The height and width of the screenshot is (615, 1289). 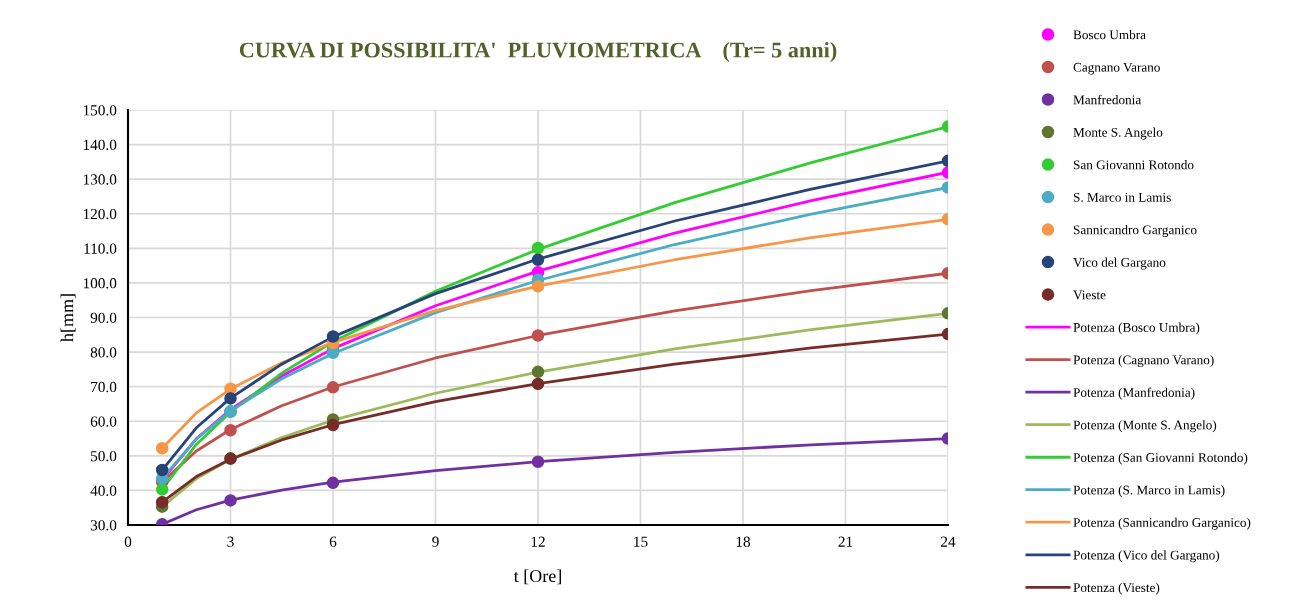 What do you see at coordinates (1146, 556) in the screenshot?
I see `legend-label: Potenza (Vico del Gargano)` at bounding box center [1146, 556].